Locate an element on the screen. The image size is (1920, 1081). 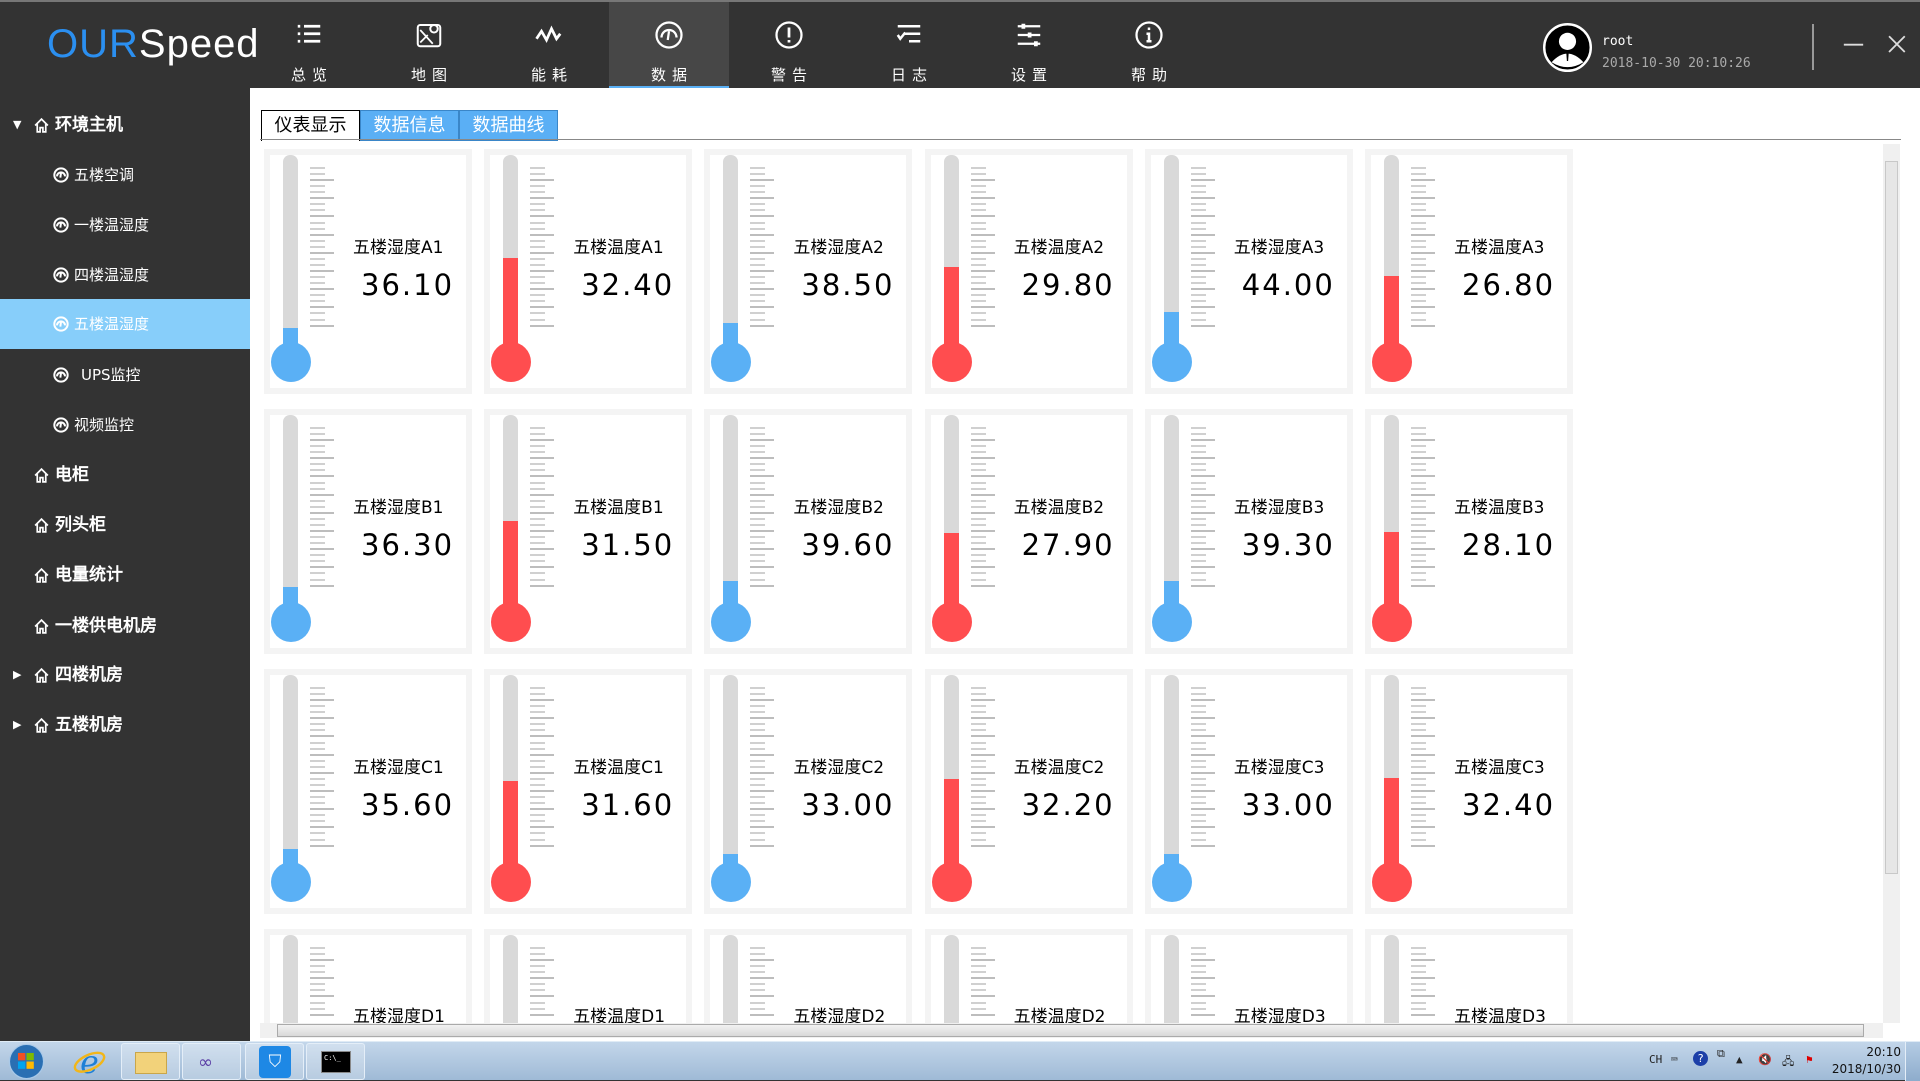
language-indicator: CH is located at coordinates (1656, 1059).